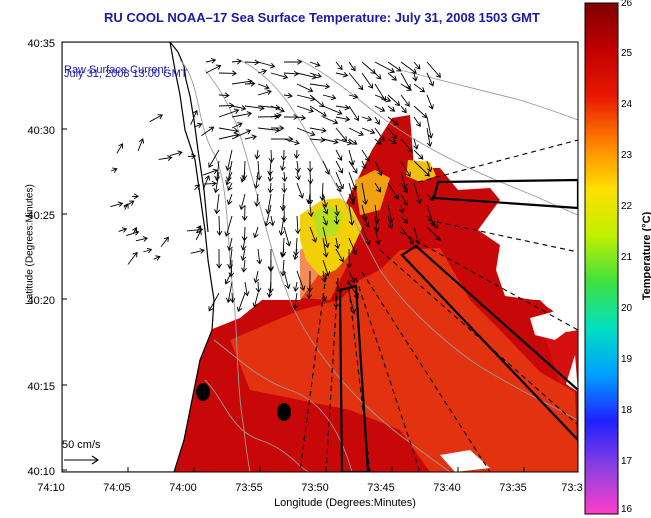 The height and width of the screenshot is (518, 651). Describe the element at coordinates (41, 44) in the screenshot. I see `y-tick-label: 40:35` at that location.